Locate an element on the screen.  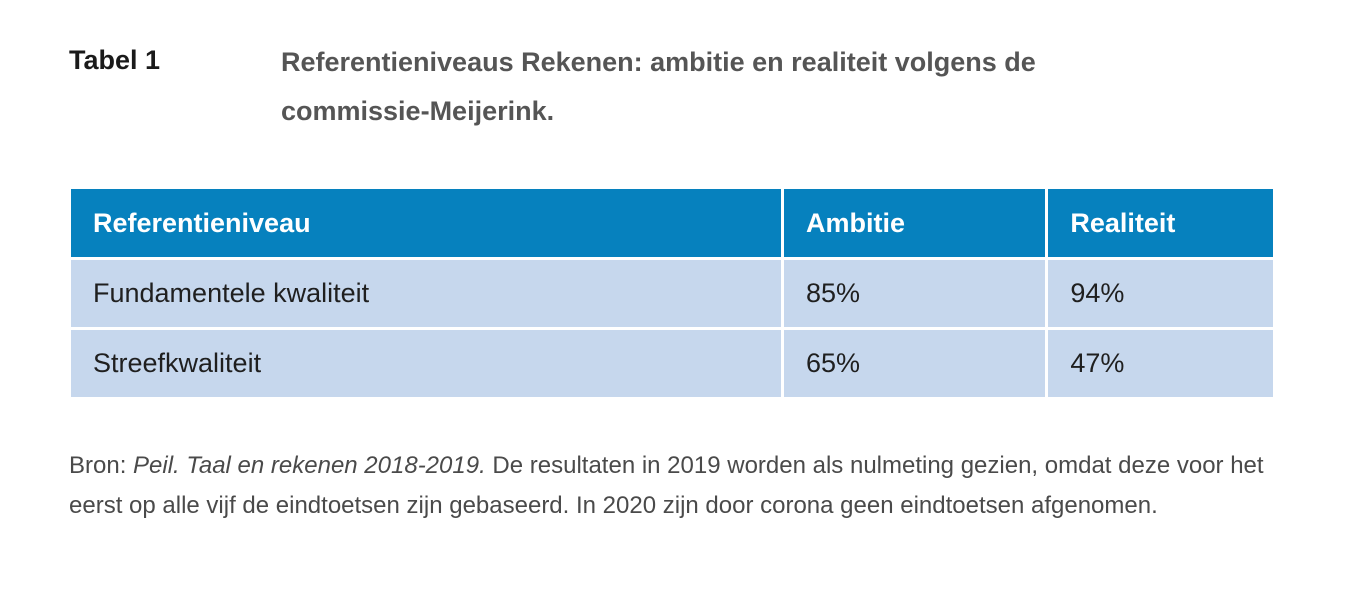
header-ambitie: Ambitie is located at coordinates (915, 223).